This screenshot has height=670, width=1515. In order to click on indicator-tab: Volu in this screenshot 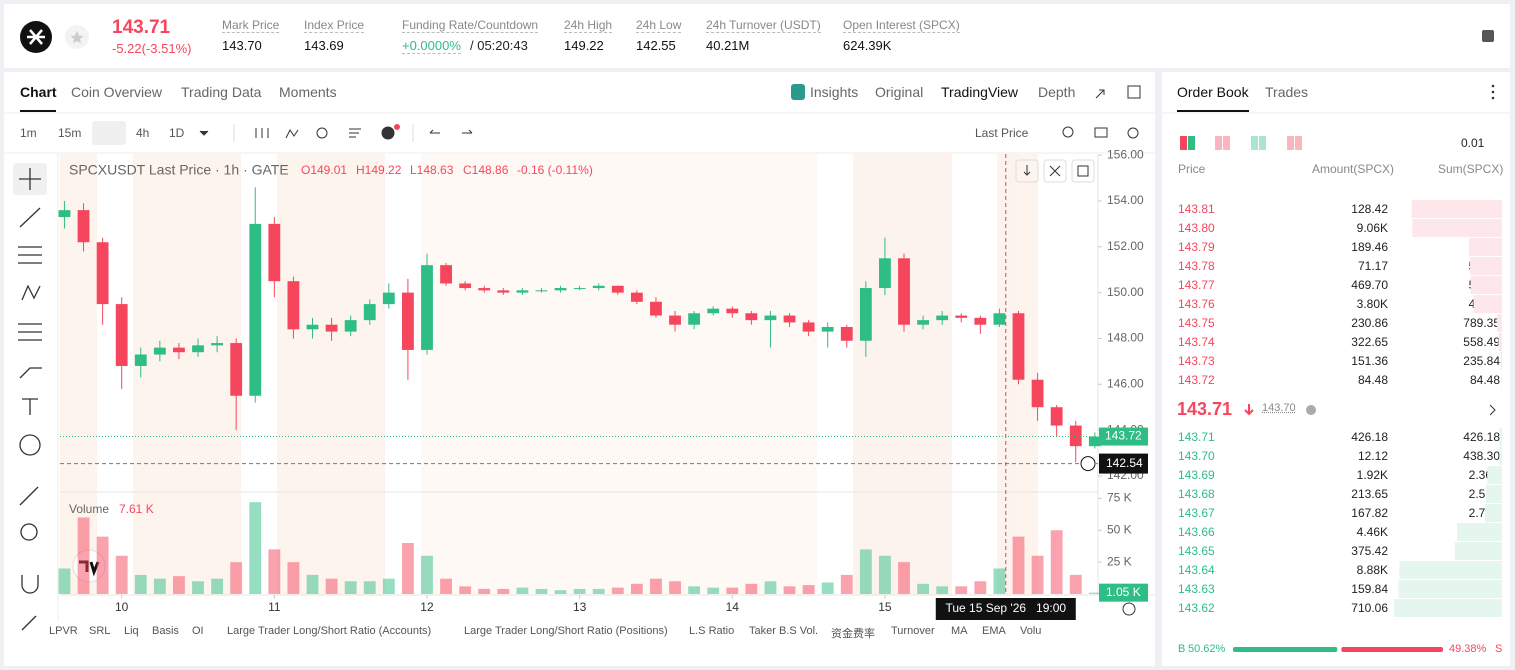, I will do `click(1031, 631)`.